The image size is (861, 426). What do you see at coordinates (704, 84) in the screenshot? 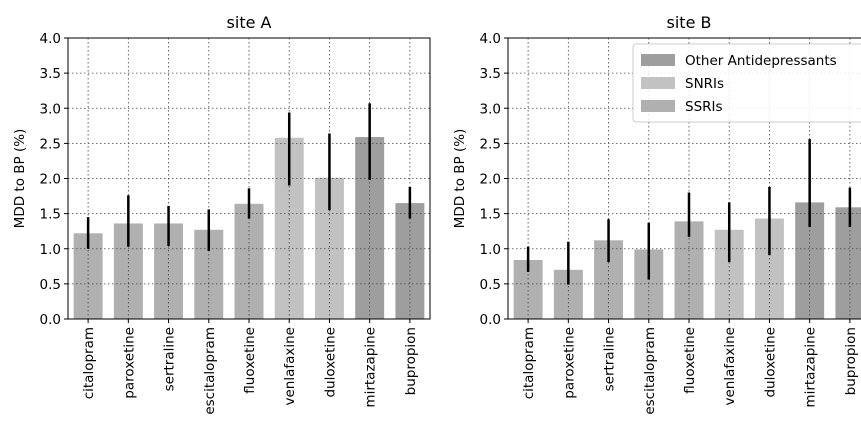
I see `legend-label: SNRIs` at bounding box center [704, 84].